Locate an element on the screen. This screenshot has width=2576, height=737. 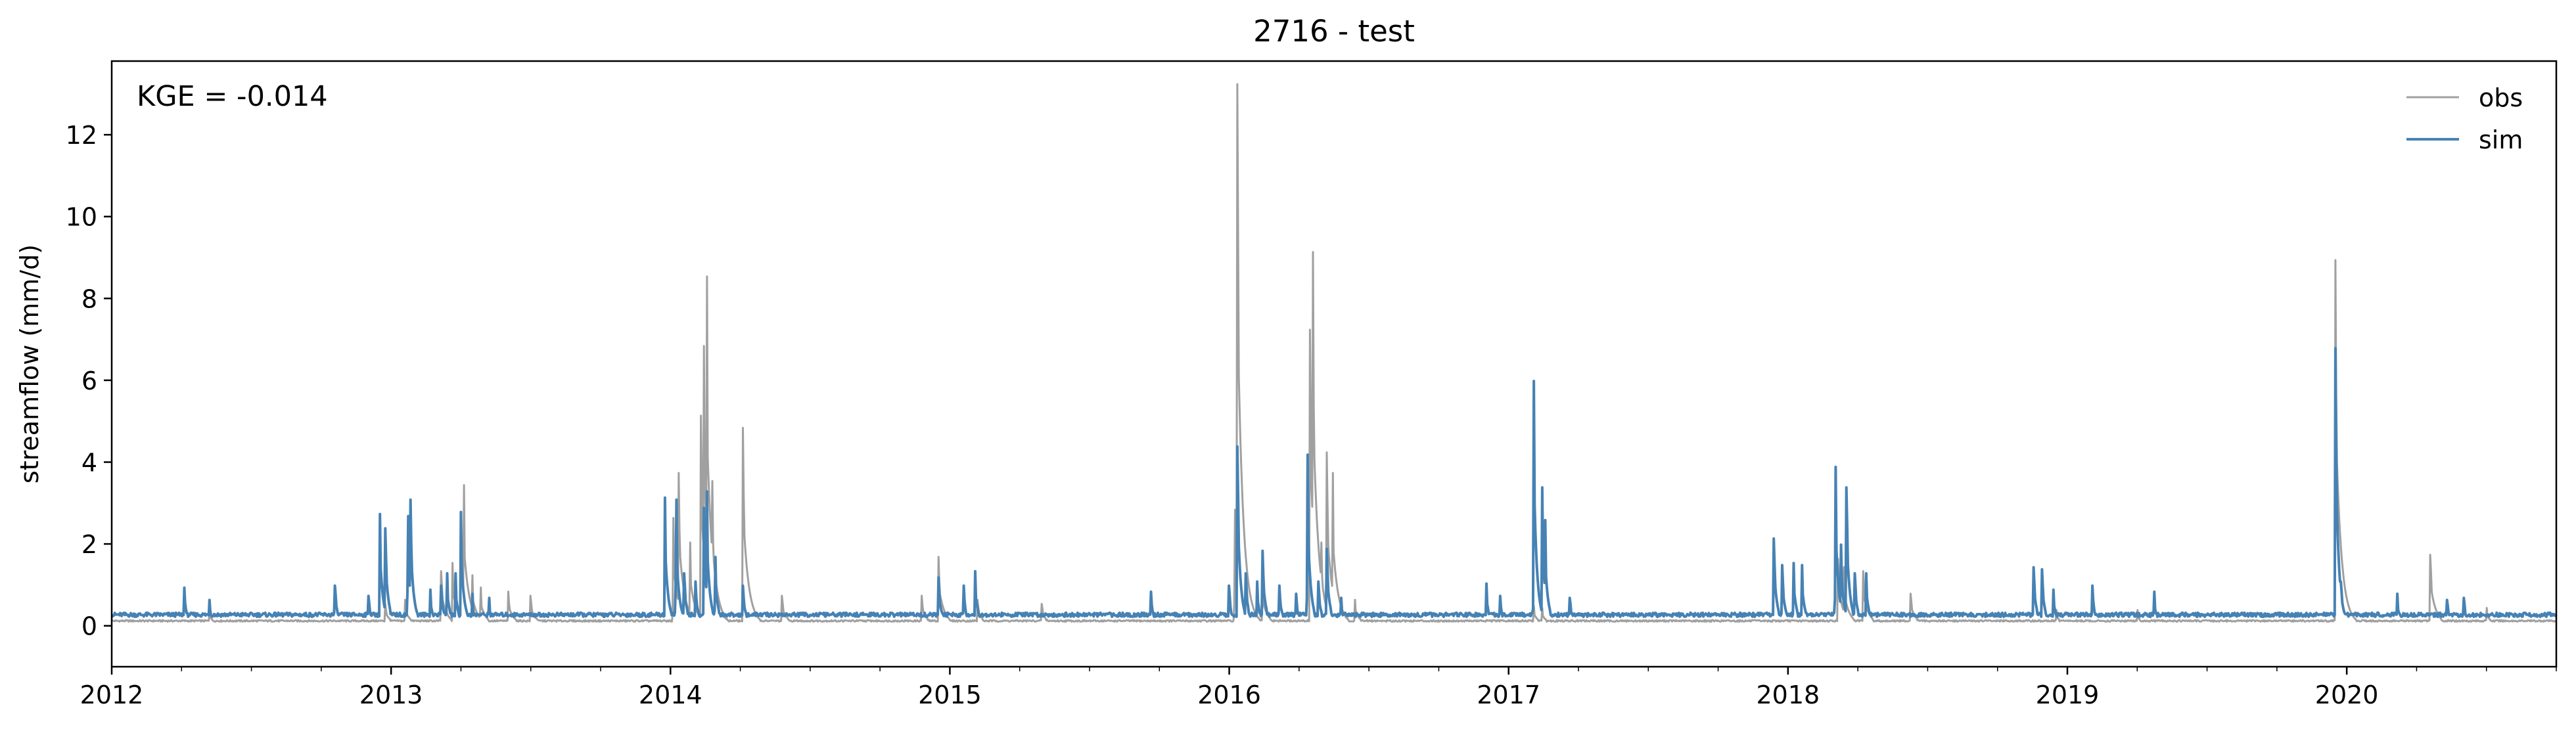
y-tick-label: 12 is located at coordinates (82, 135).